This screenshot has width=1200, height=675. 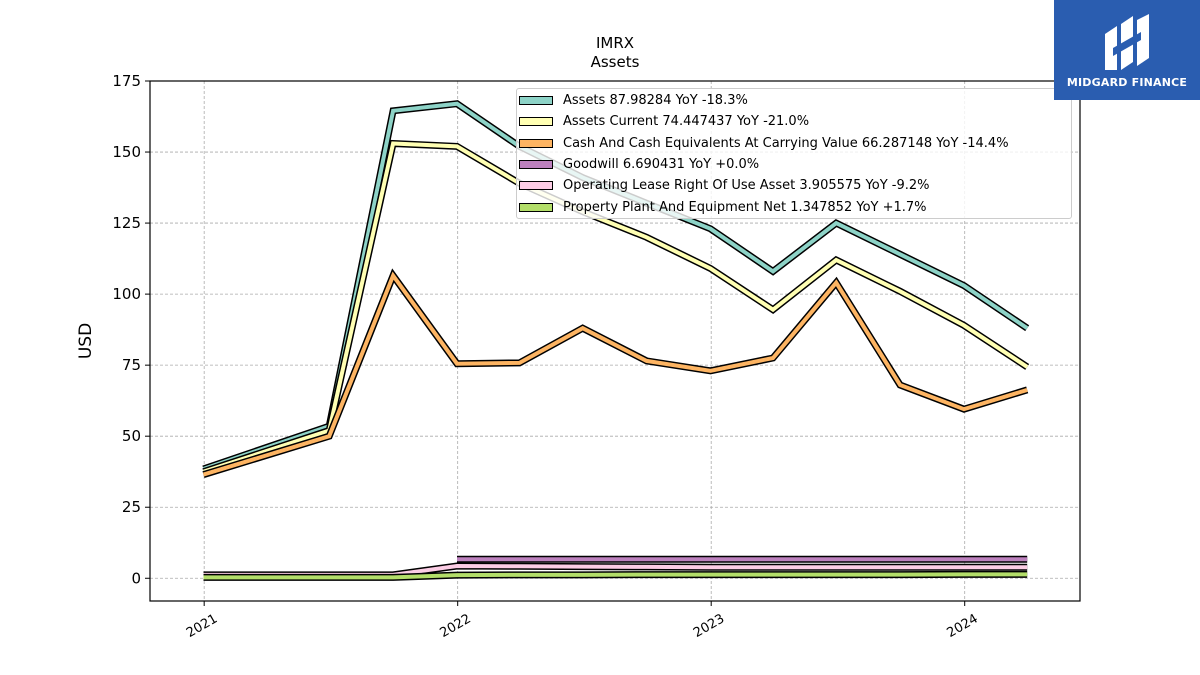 What do you see at coordinates (86, 341) in the screenshot?
I see `y-axis-label: USD` at bounding box center [86, 341].